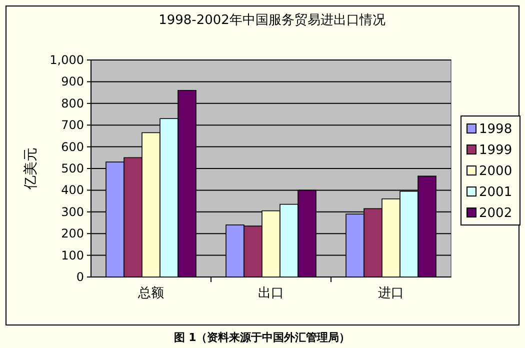  I want to click on y-tick-label: 400, so click(72, 190).